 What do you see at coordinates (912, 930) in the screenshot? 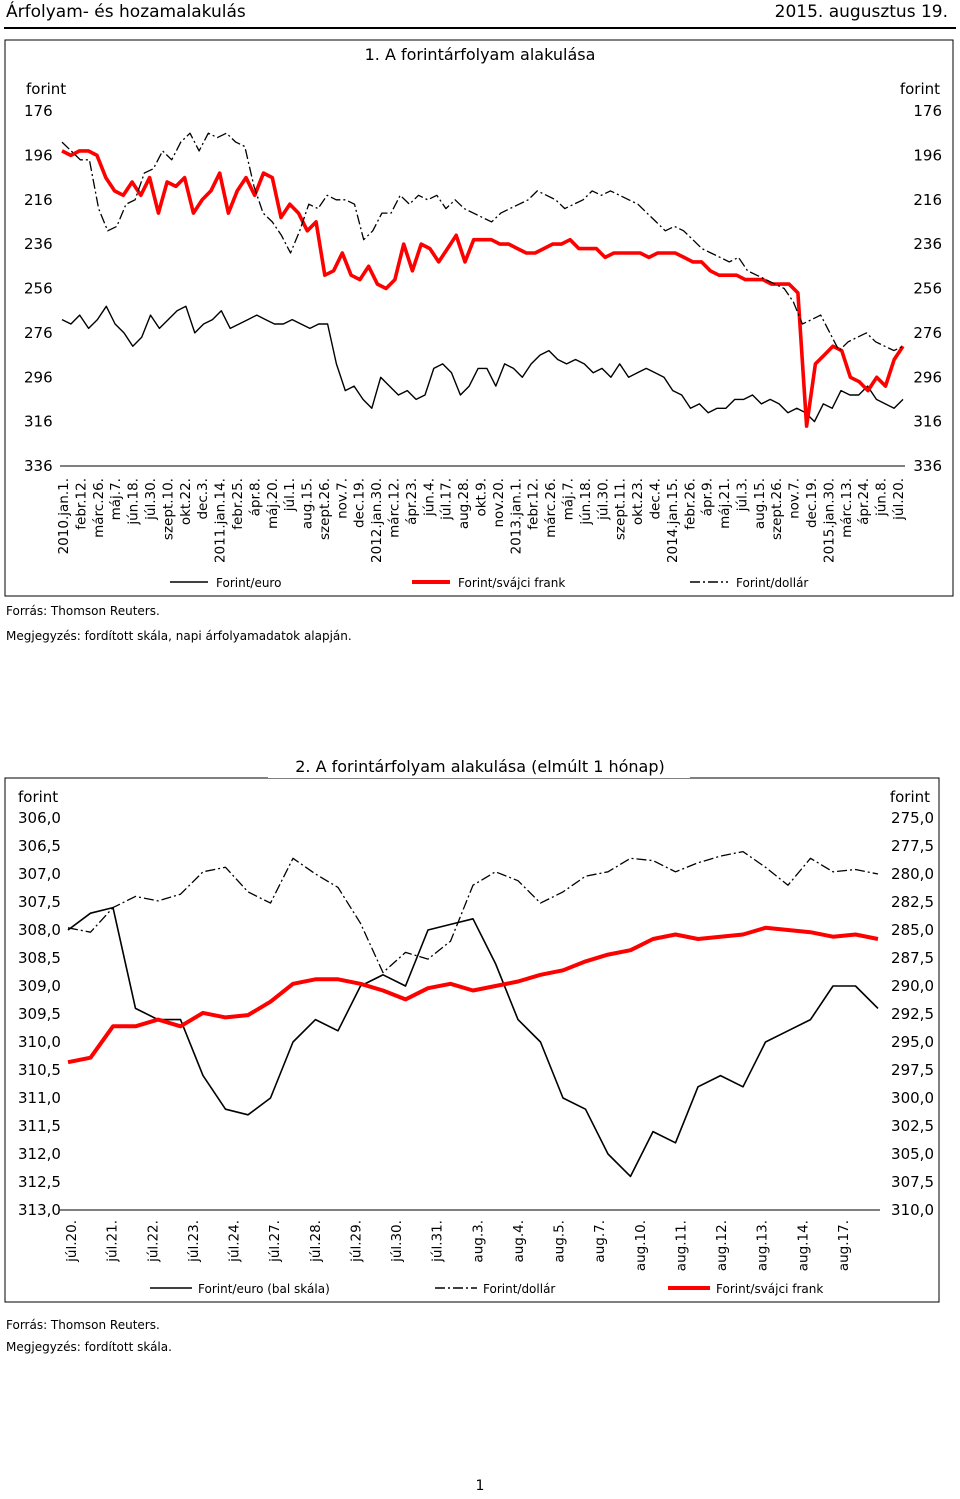
I see `chart2-y-tick-right: 285,0` at bounding box center [912, 930].